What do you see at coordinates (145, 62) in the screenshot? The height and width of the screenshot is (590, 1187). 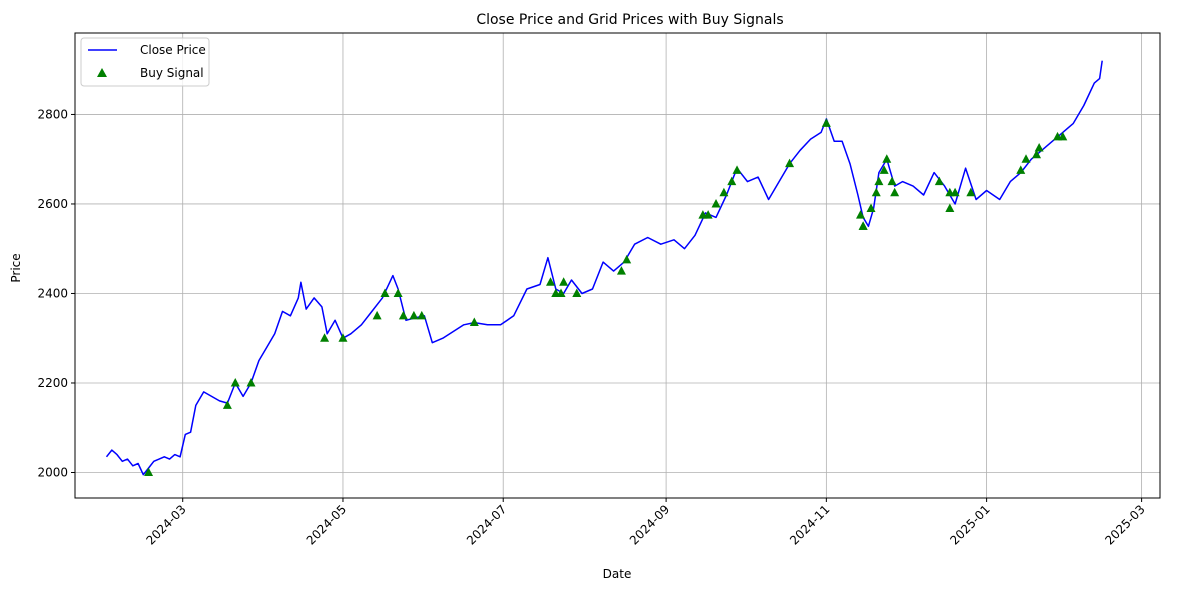 I see `legend: Close Price Buy Signal` at bounding box center [145, 62].